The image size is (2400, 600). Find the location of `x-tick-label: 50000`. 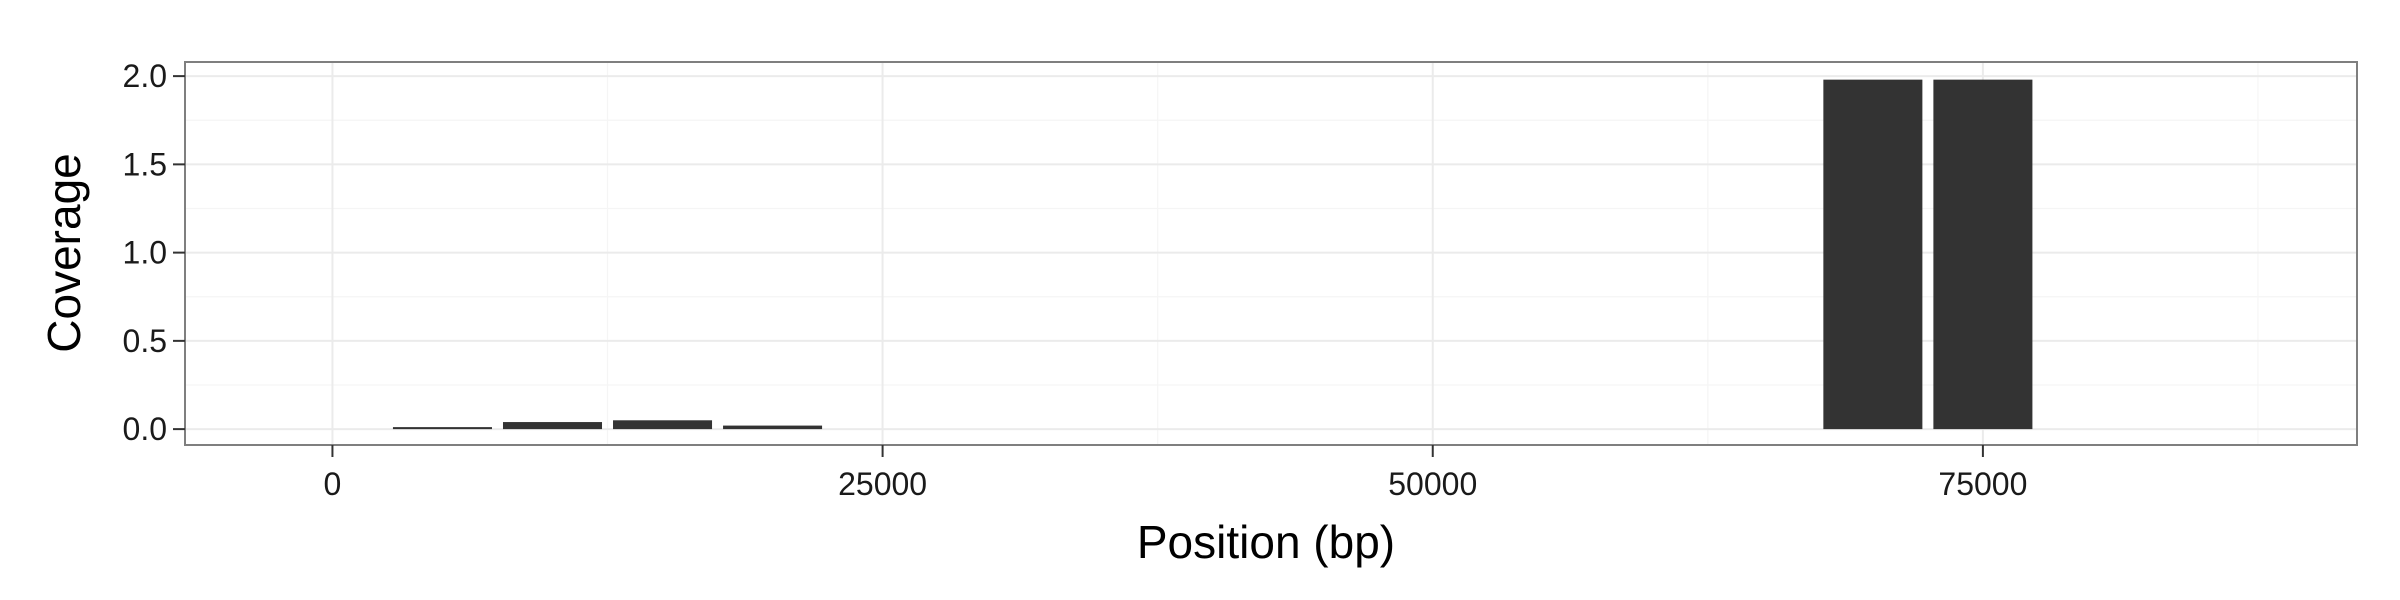

x-tick-label: 50000 is located at coordinates (1432, 484).